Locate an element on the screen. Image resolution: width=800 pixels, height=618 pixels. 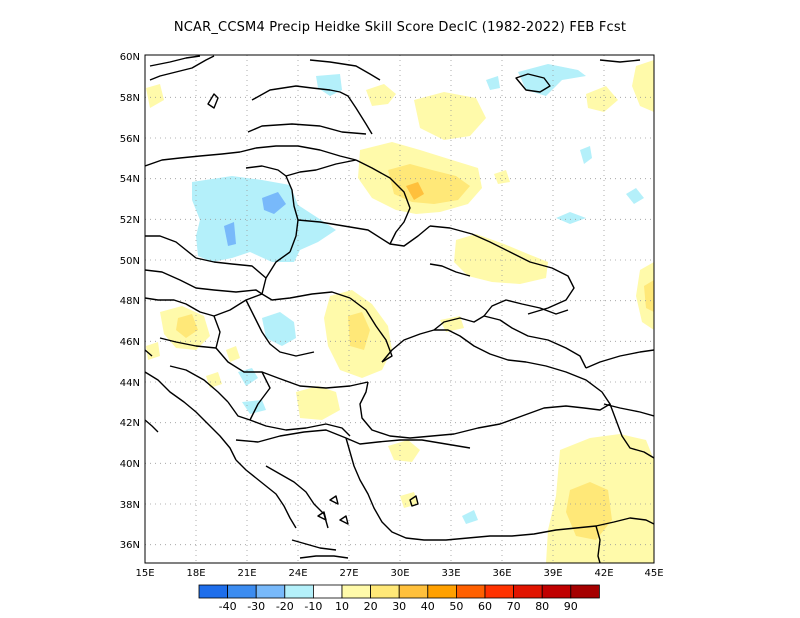
border-romania-moldova is located at coordinates (371, 330).